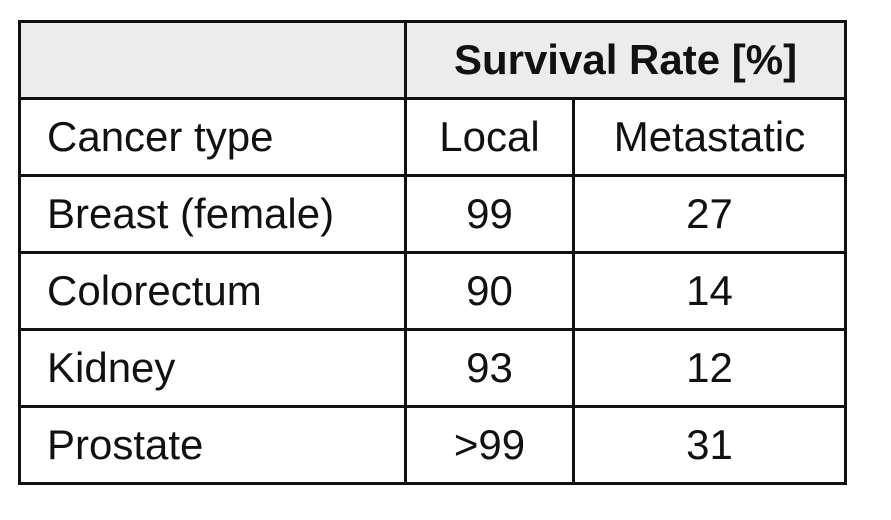  I want to click on metastatic-rate-cell: 14, so click(709, 291).